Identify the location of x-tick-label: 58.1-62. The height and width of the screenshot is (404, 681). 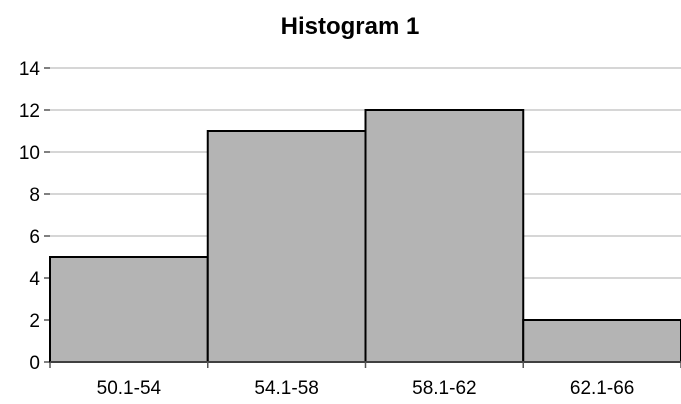
(444, 388).